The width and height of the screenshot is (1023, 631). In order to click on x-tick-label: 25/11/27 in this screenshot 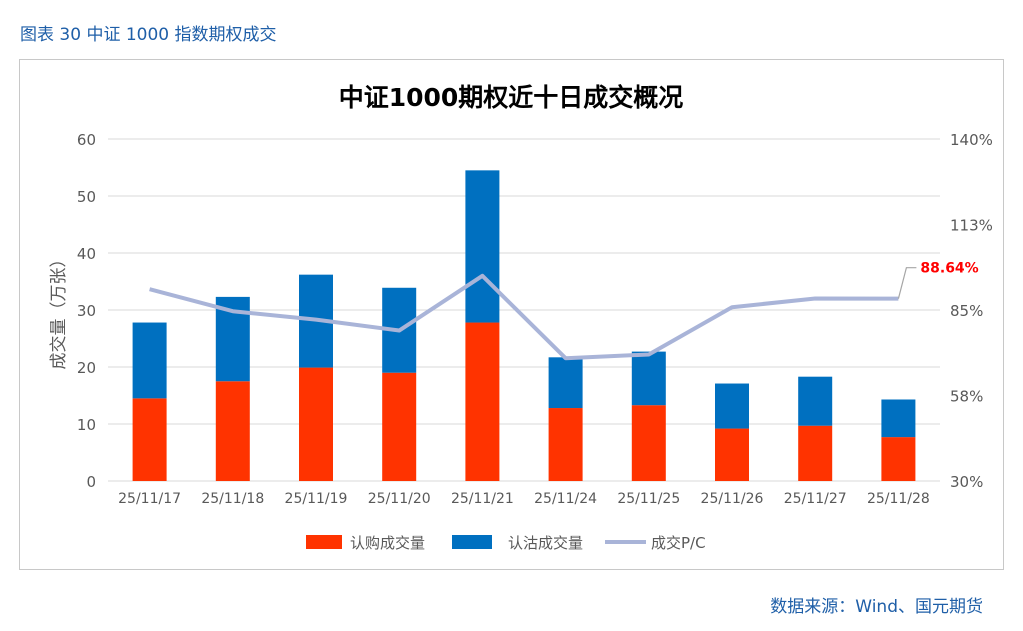, I will do `click(815, 499)`.